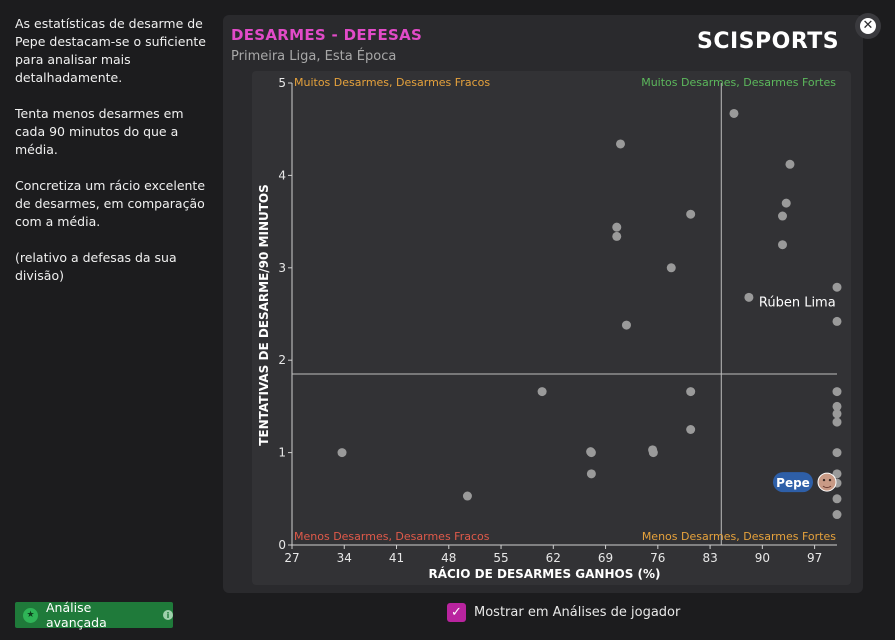 This screenshot has width=895, height=640. I want to click on quadrant-label-top-left: Muitos Desarmes, Desarmes Fracos, so click(392, 82).